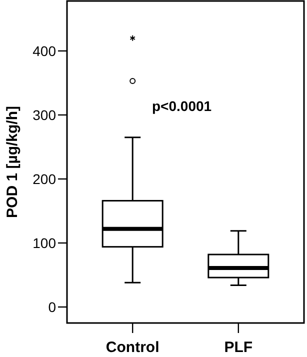  What do you see at coordinates (12, 162) in the screenshot?
I see `y-axis-title: POD 1 [µg/kg/h]` at bounding box center [12, 162].